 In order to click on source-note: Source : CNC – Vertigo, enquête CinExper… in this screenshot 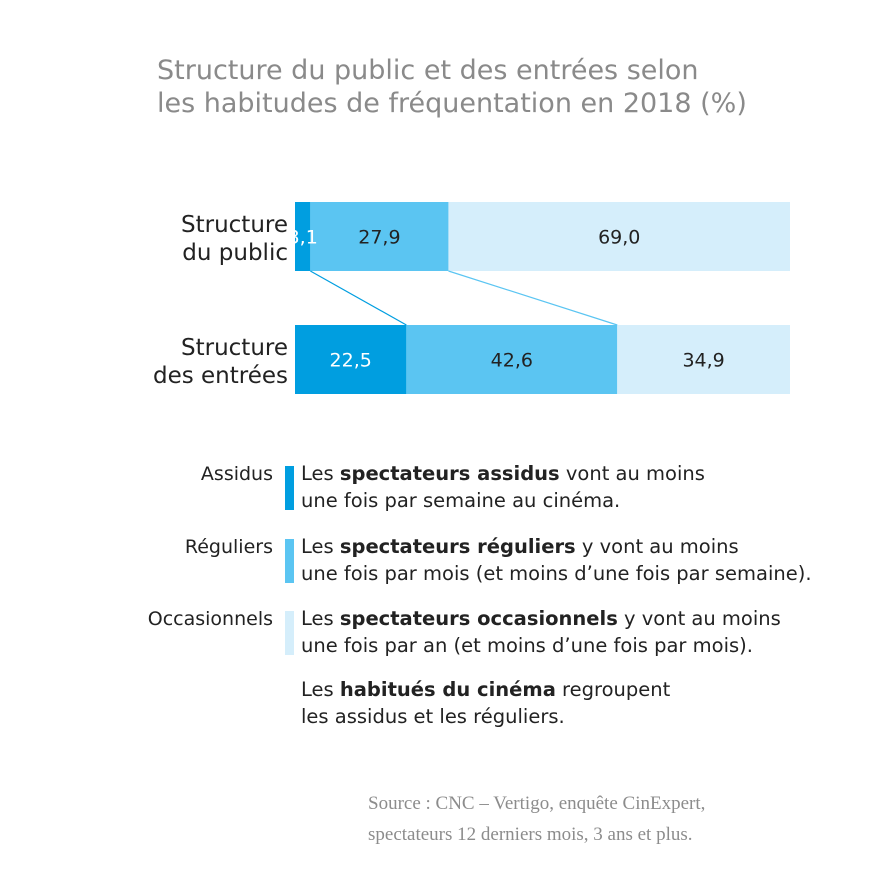, I will do `click(536, 819)`.